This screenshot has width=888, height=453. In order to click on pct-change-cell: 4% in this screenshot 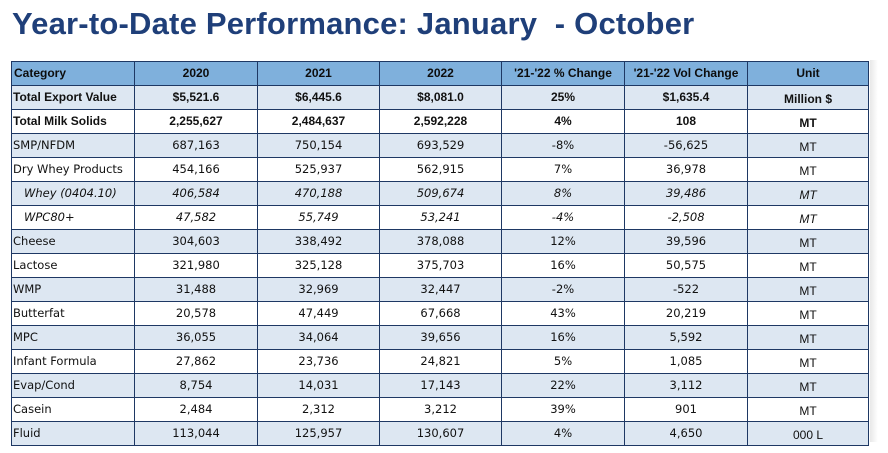, I will do `click(563, 433)`.